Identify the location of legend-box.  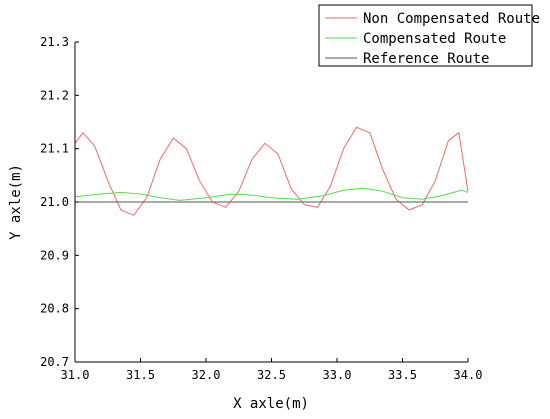
(425, 35).